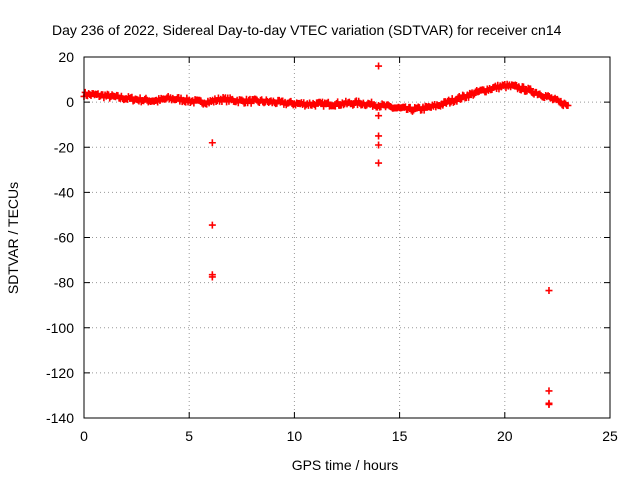 This screenshot has height=480, width=640. What do you see at coordinates (64, 192) in the screenshot?
I see `y-tick-label: -40` at bounding box center [64, 192].